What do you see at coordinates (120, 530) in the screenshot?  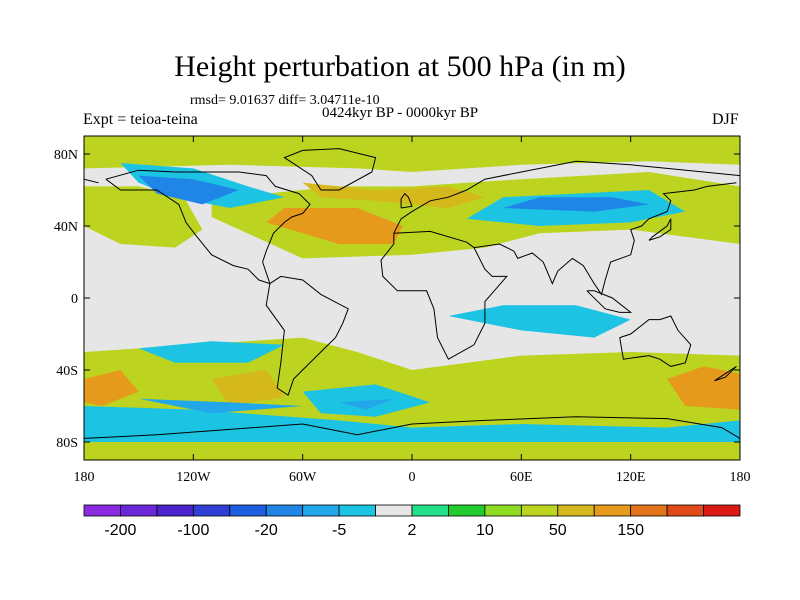 I see `colorbar-label: -200` at bounding box center [120, 530].